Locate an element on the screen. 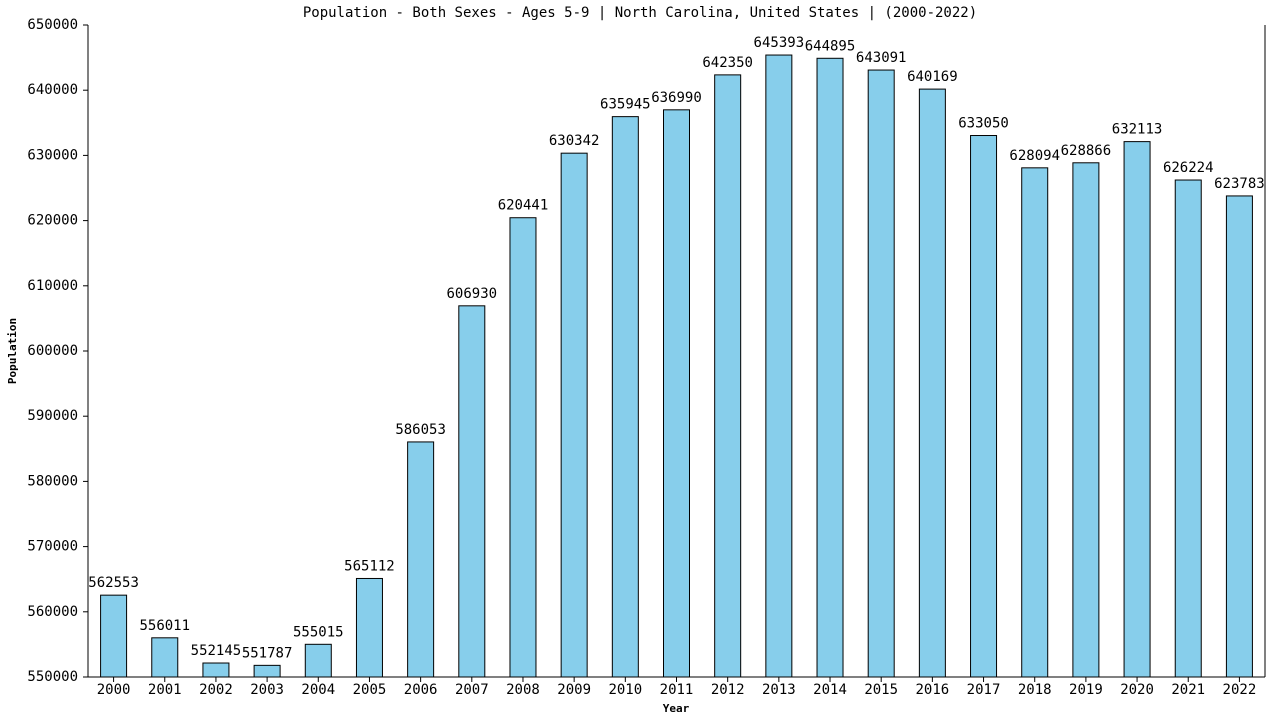 This screenshot has height=720, width=1280. x-tick-label: 2018 is located at coordinates (1035, 690).